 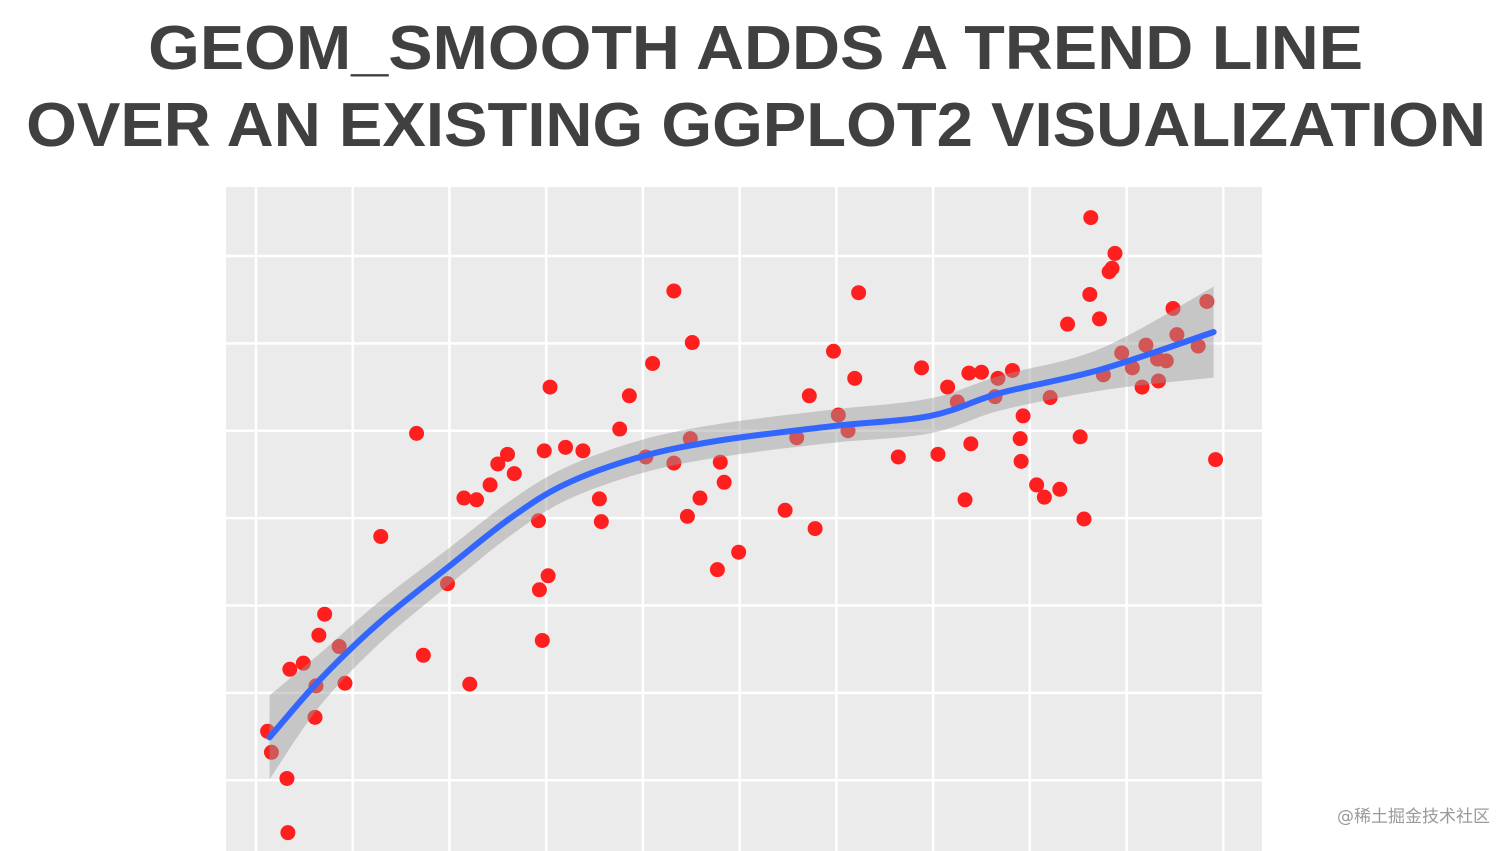 I want to click on watermark: @稀土掘金技术社区, so click(x=1413, y=817).